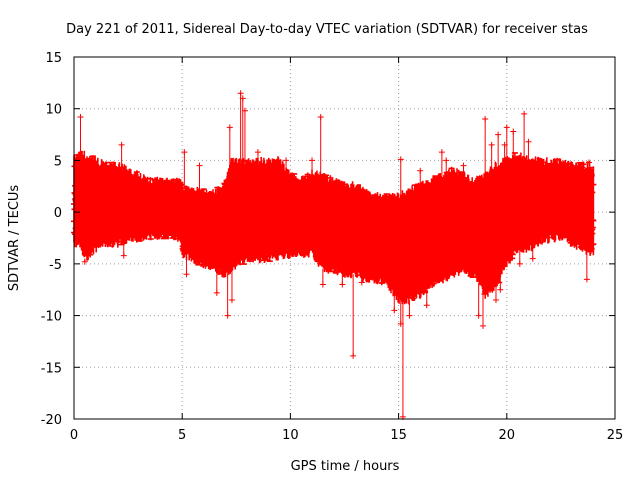 The width and height of the screenshot is (640, 480). What do you see at coordinates (53, 110) in the screenshot?
I see `y-tick-label: 10` at bounding box center [53, 110].